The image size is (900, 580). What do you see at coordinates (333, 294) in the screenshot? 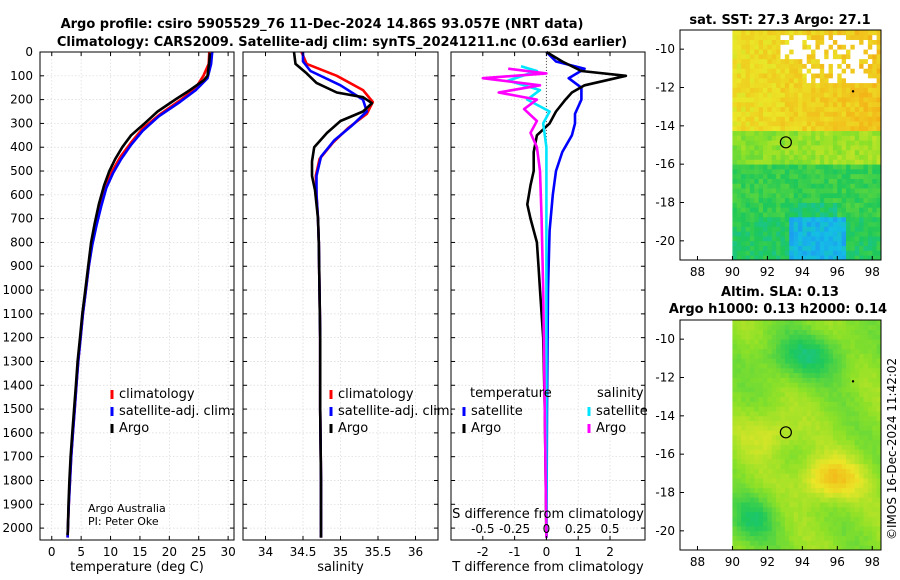
I see `series-line` at bounding box center [333, 294].